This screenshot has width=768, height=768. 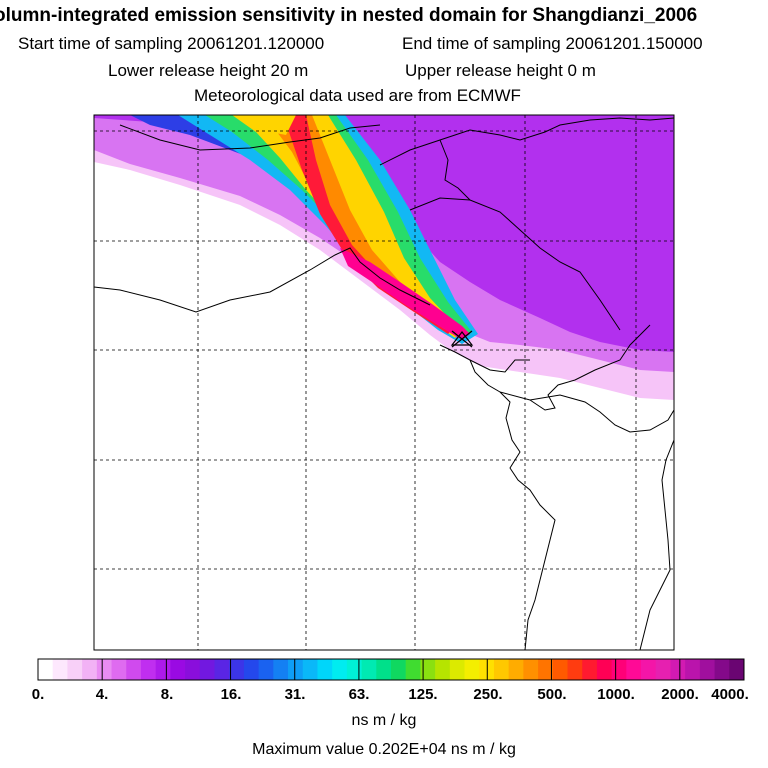 What do you see at coordinates (102, 694) in the screenshot?
I see `legend-tick-4: 4.` at bounding box center [102, 694].